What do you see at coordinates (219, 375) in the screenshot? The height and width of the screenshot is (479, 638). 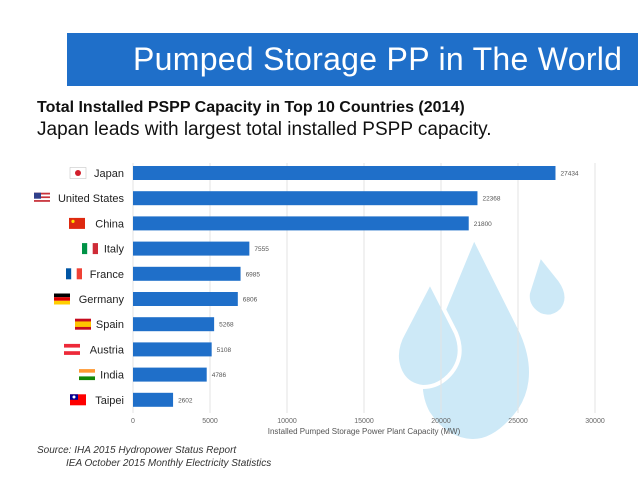 I see `value-label-india: 4786` at bounding box center [219, 375].